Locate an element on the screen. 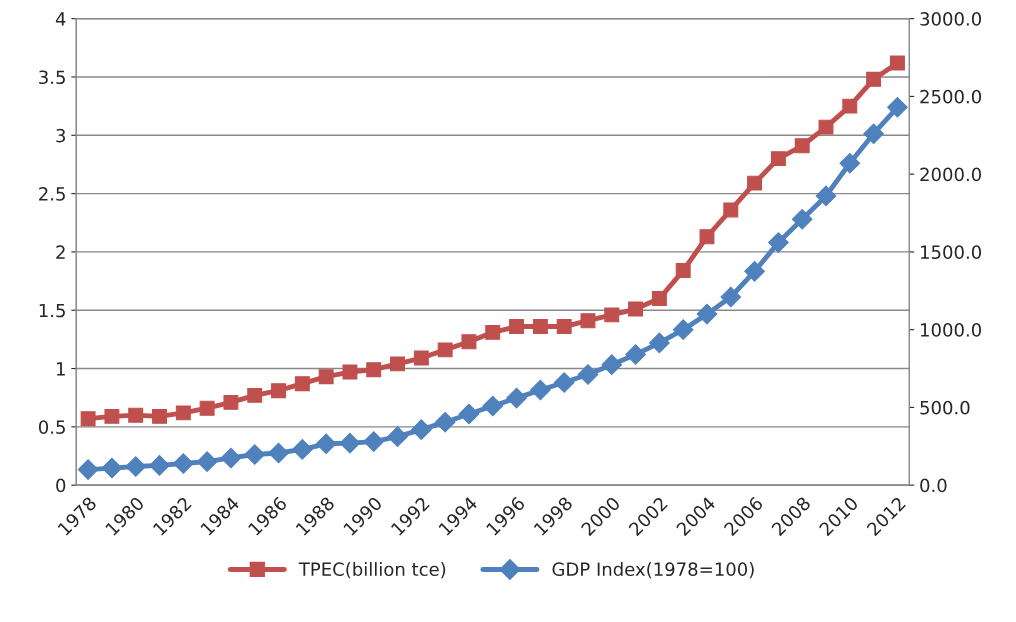 The width and height of the screenshot is (1016, 622). y-tick-label: 1 is located at coordinates (60, 369).